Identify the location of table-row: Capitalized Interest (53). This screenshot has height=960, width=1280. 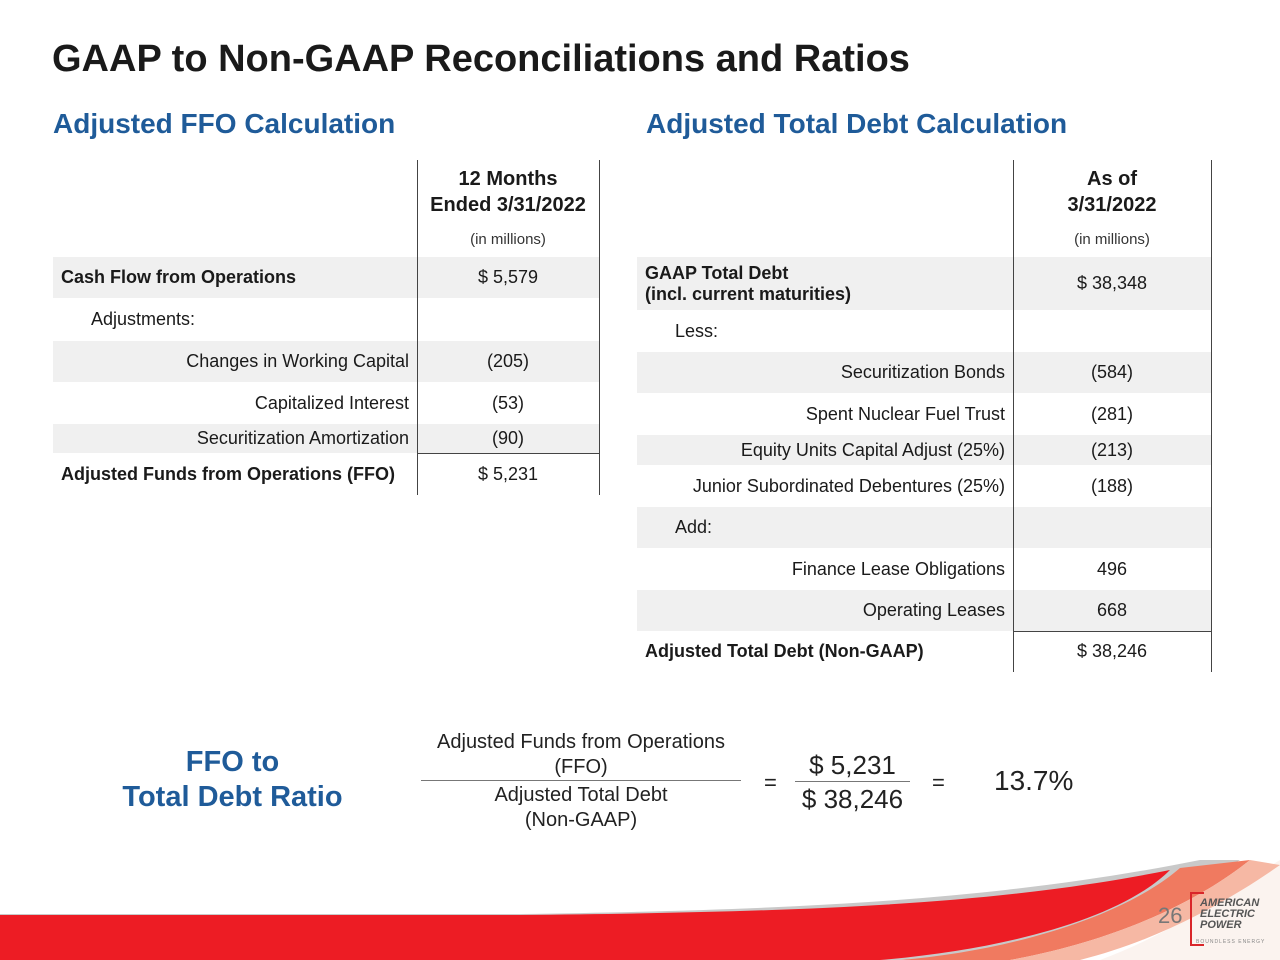
(326, 403).